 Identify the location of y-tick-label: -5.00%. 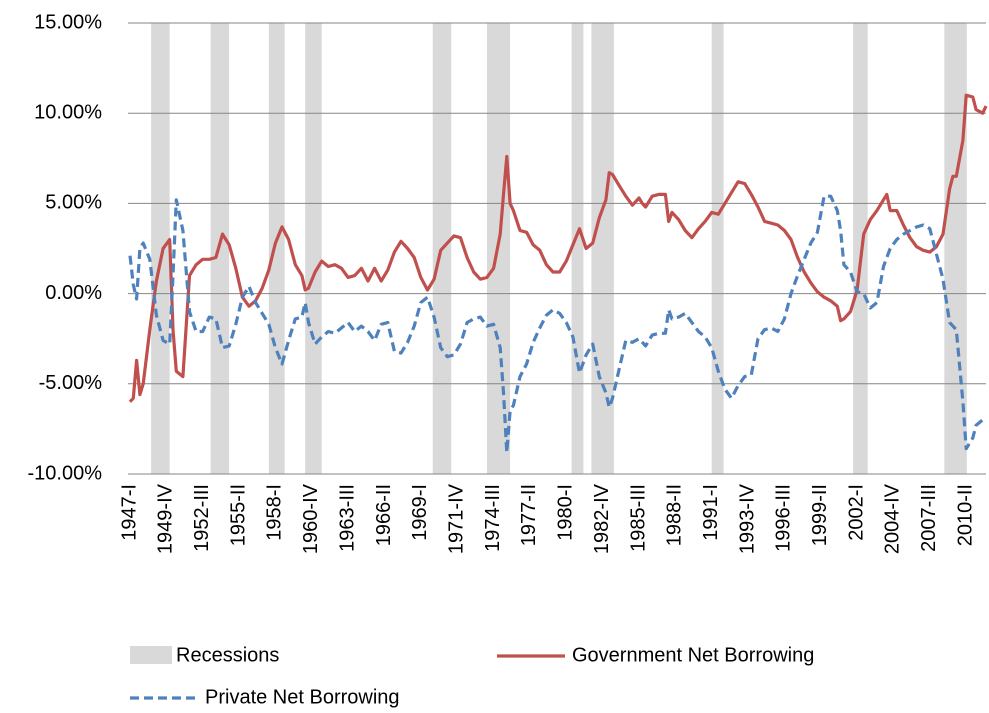
(71, 383).